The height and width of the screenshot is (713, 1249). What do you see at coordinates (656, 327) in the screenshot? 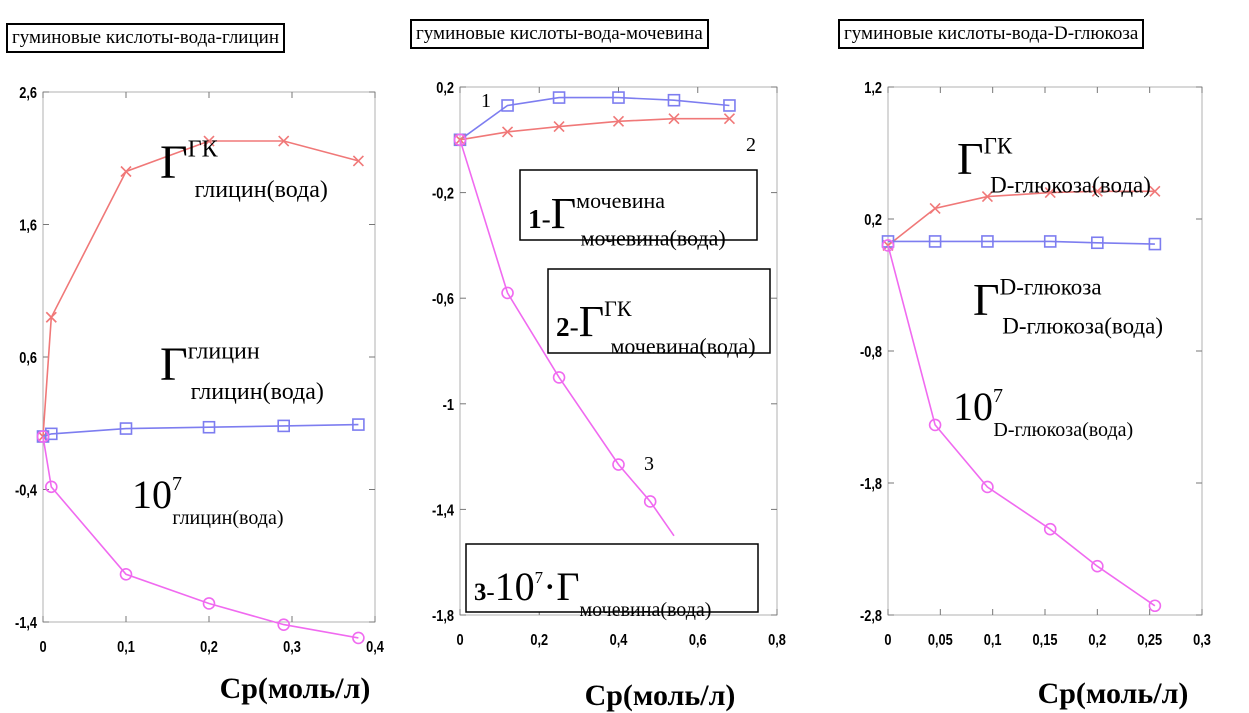
I see `legend-formula-1: 2-ΓГК мочевина(вода)` at bounding box center [656, 327].